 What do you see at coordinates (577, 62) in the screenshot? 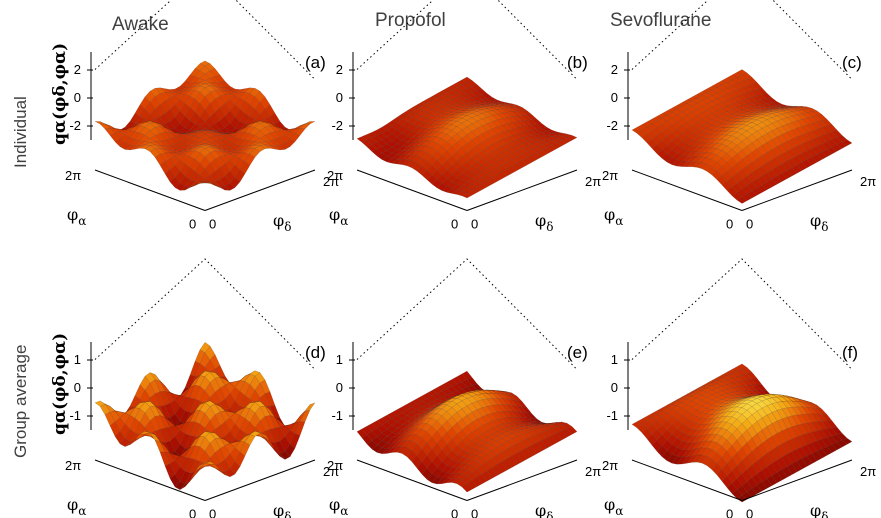
I see `panel-label: (b)` at bounding box center [577, 62].